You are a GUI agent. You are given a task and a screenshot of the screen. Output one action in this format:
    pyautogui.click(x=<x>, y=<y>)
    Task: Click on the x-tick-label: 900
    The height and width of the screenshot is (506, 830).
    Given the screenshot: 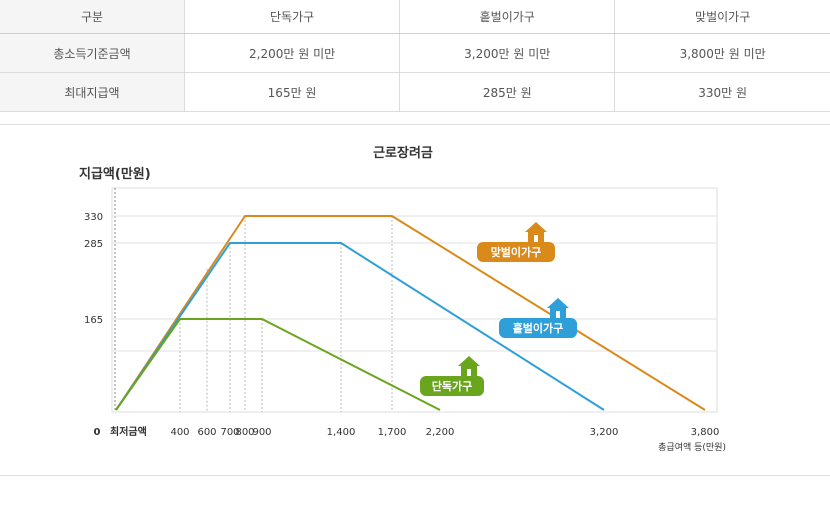 What is the action you would take?
    pyautogui.click(x=261, y=432)
    